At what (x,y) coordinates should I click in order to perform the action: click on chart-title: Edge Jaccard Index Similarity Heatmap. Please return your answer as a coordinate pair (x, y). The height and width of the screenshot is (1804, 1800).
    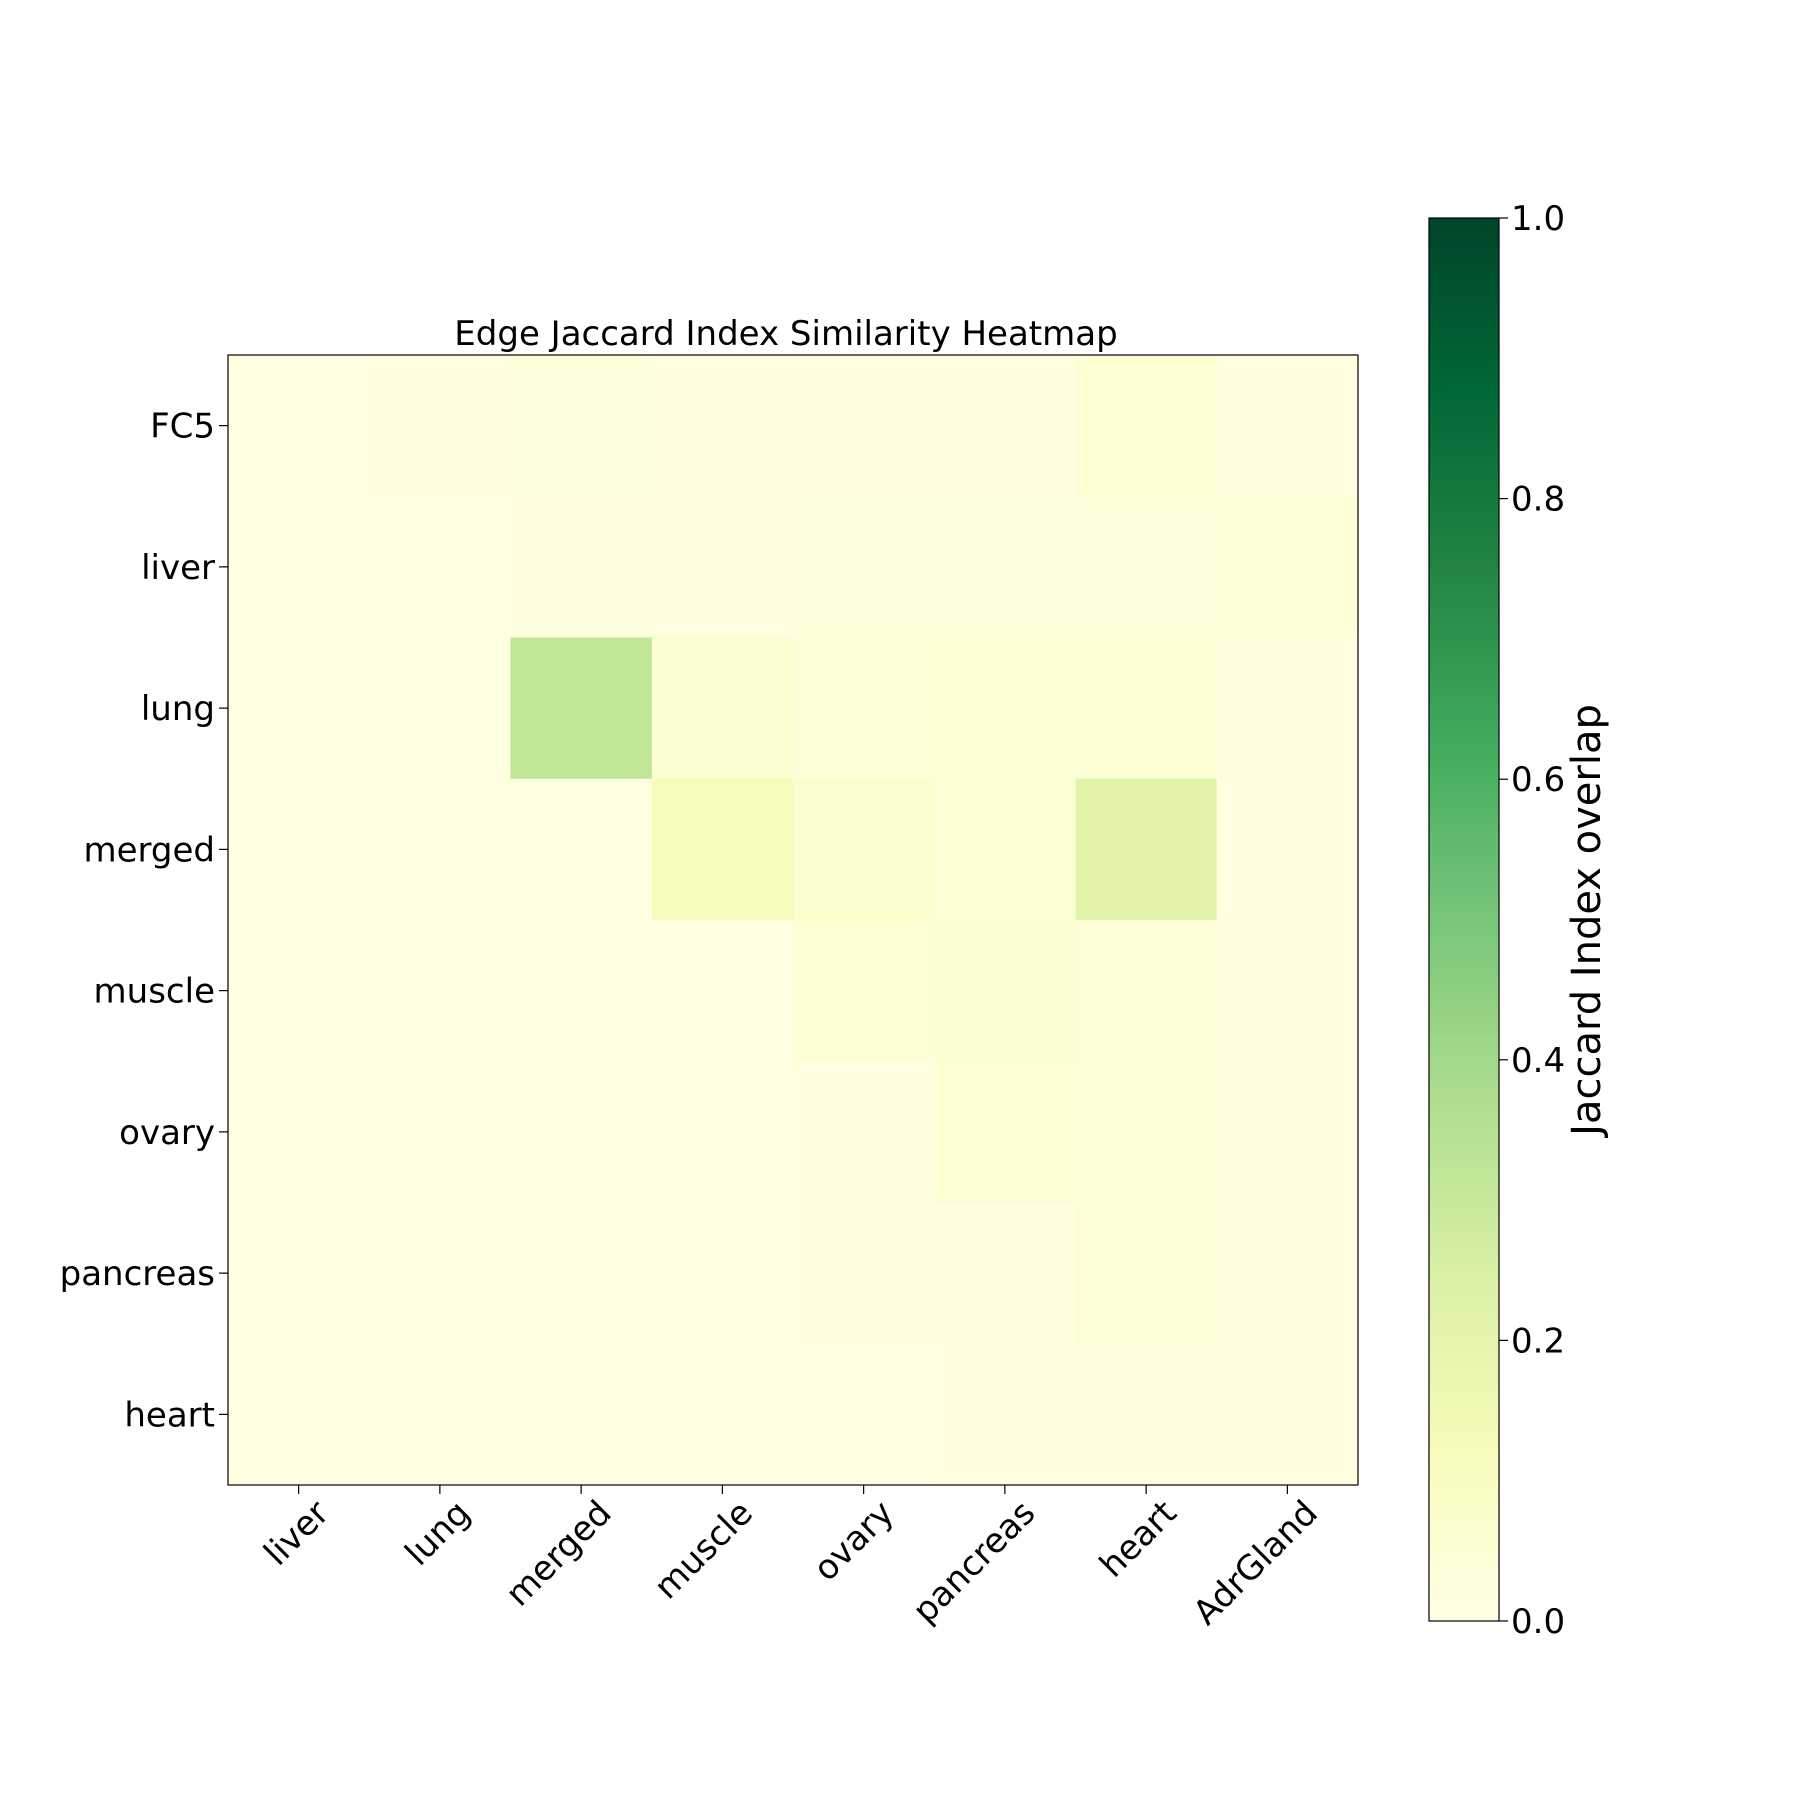
    Looking at the image, I should click on (785, 334).